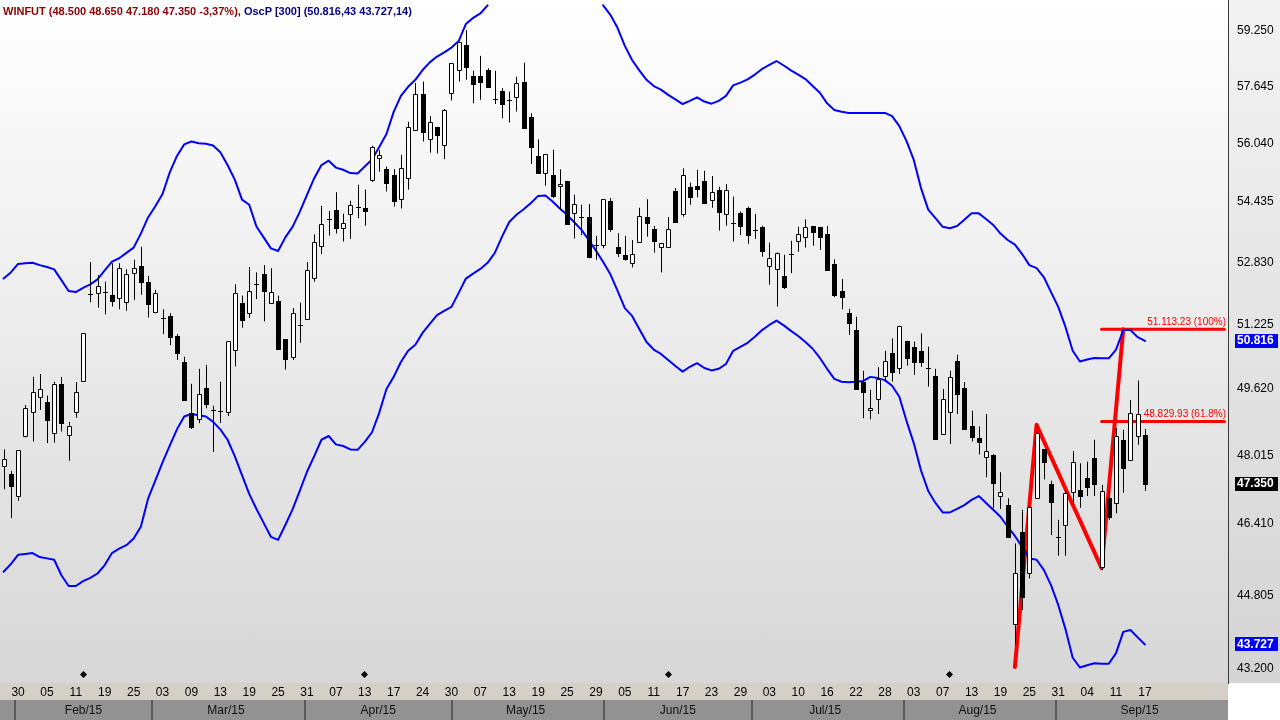  Describe the element at coordinates (422, 691) in the screenshot. I see `x-tick-label: 24` at that location.